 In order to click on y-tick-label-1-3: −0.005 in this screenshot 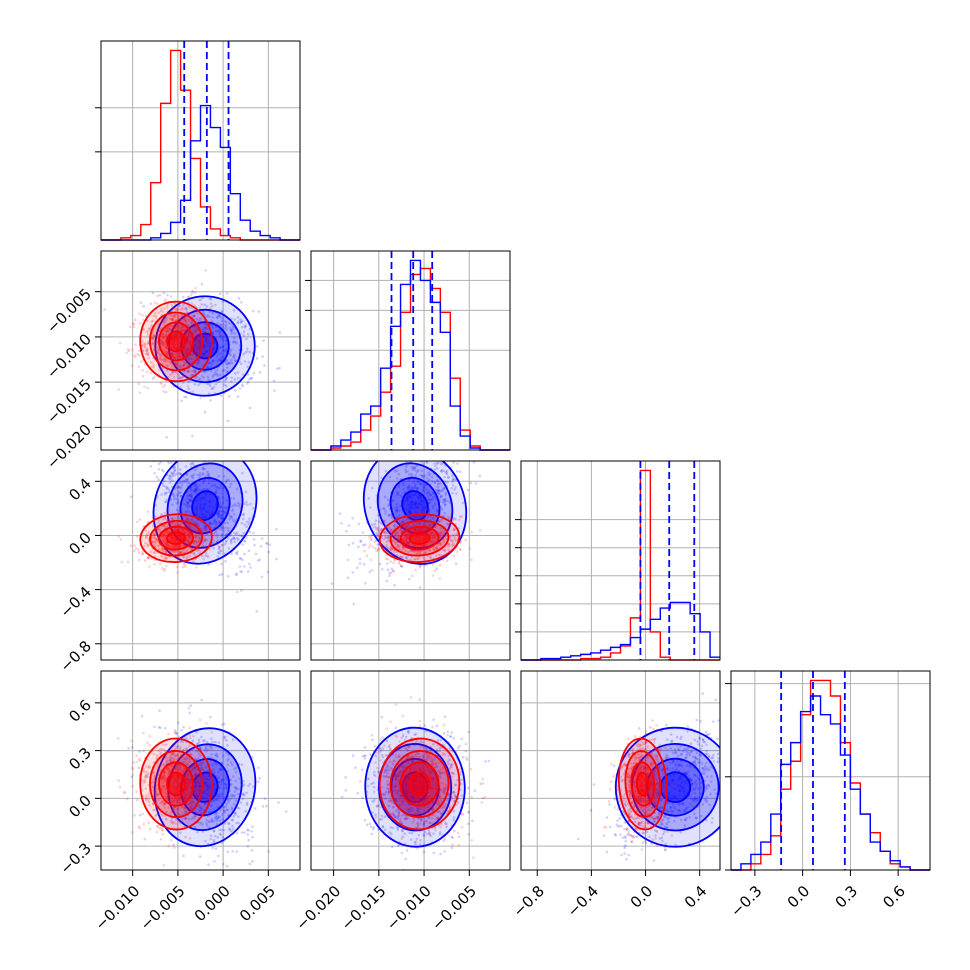, I will do `click(69, 311)`.